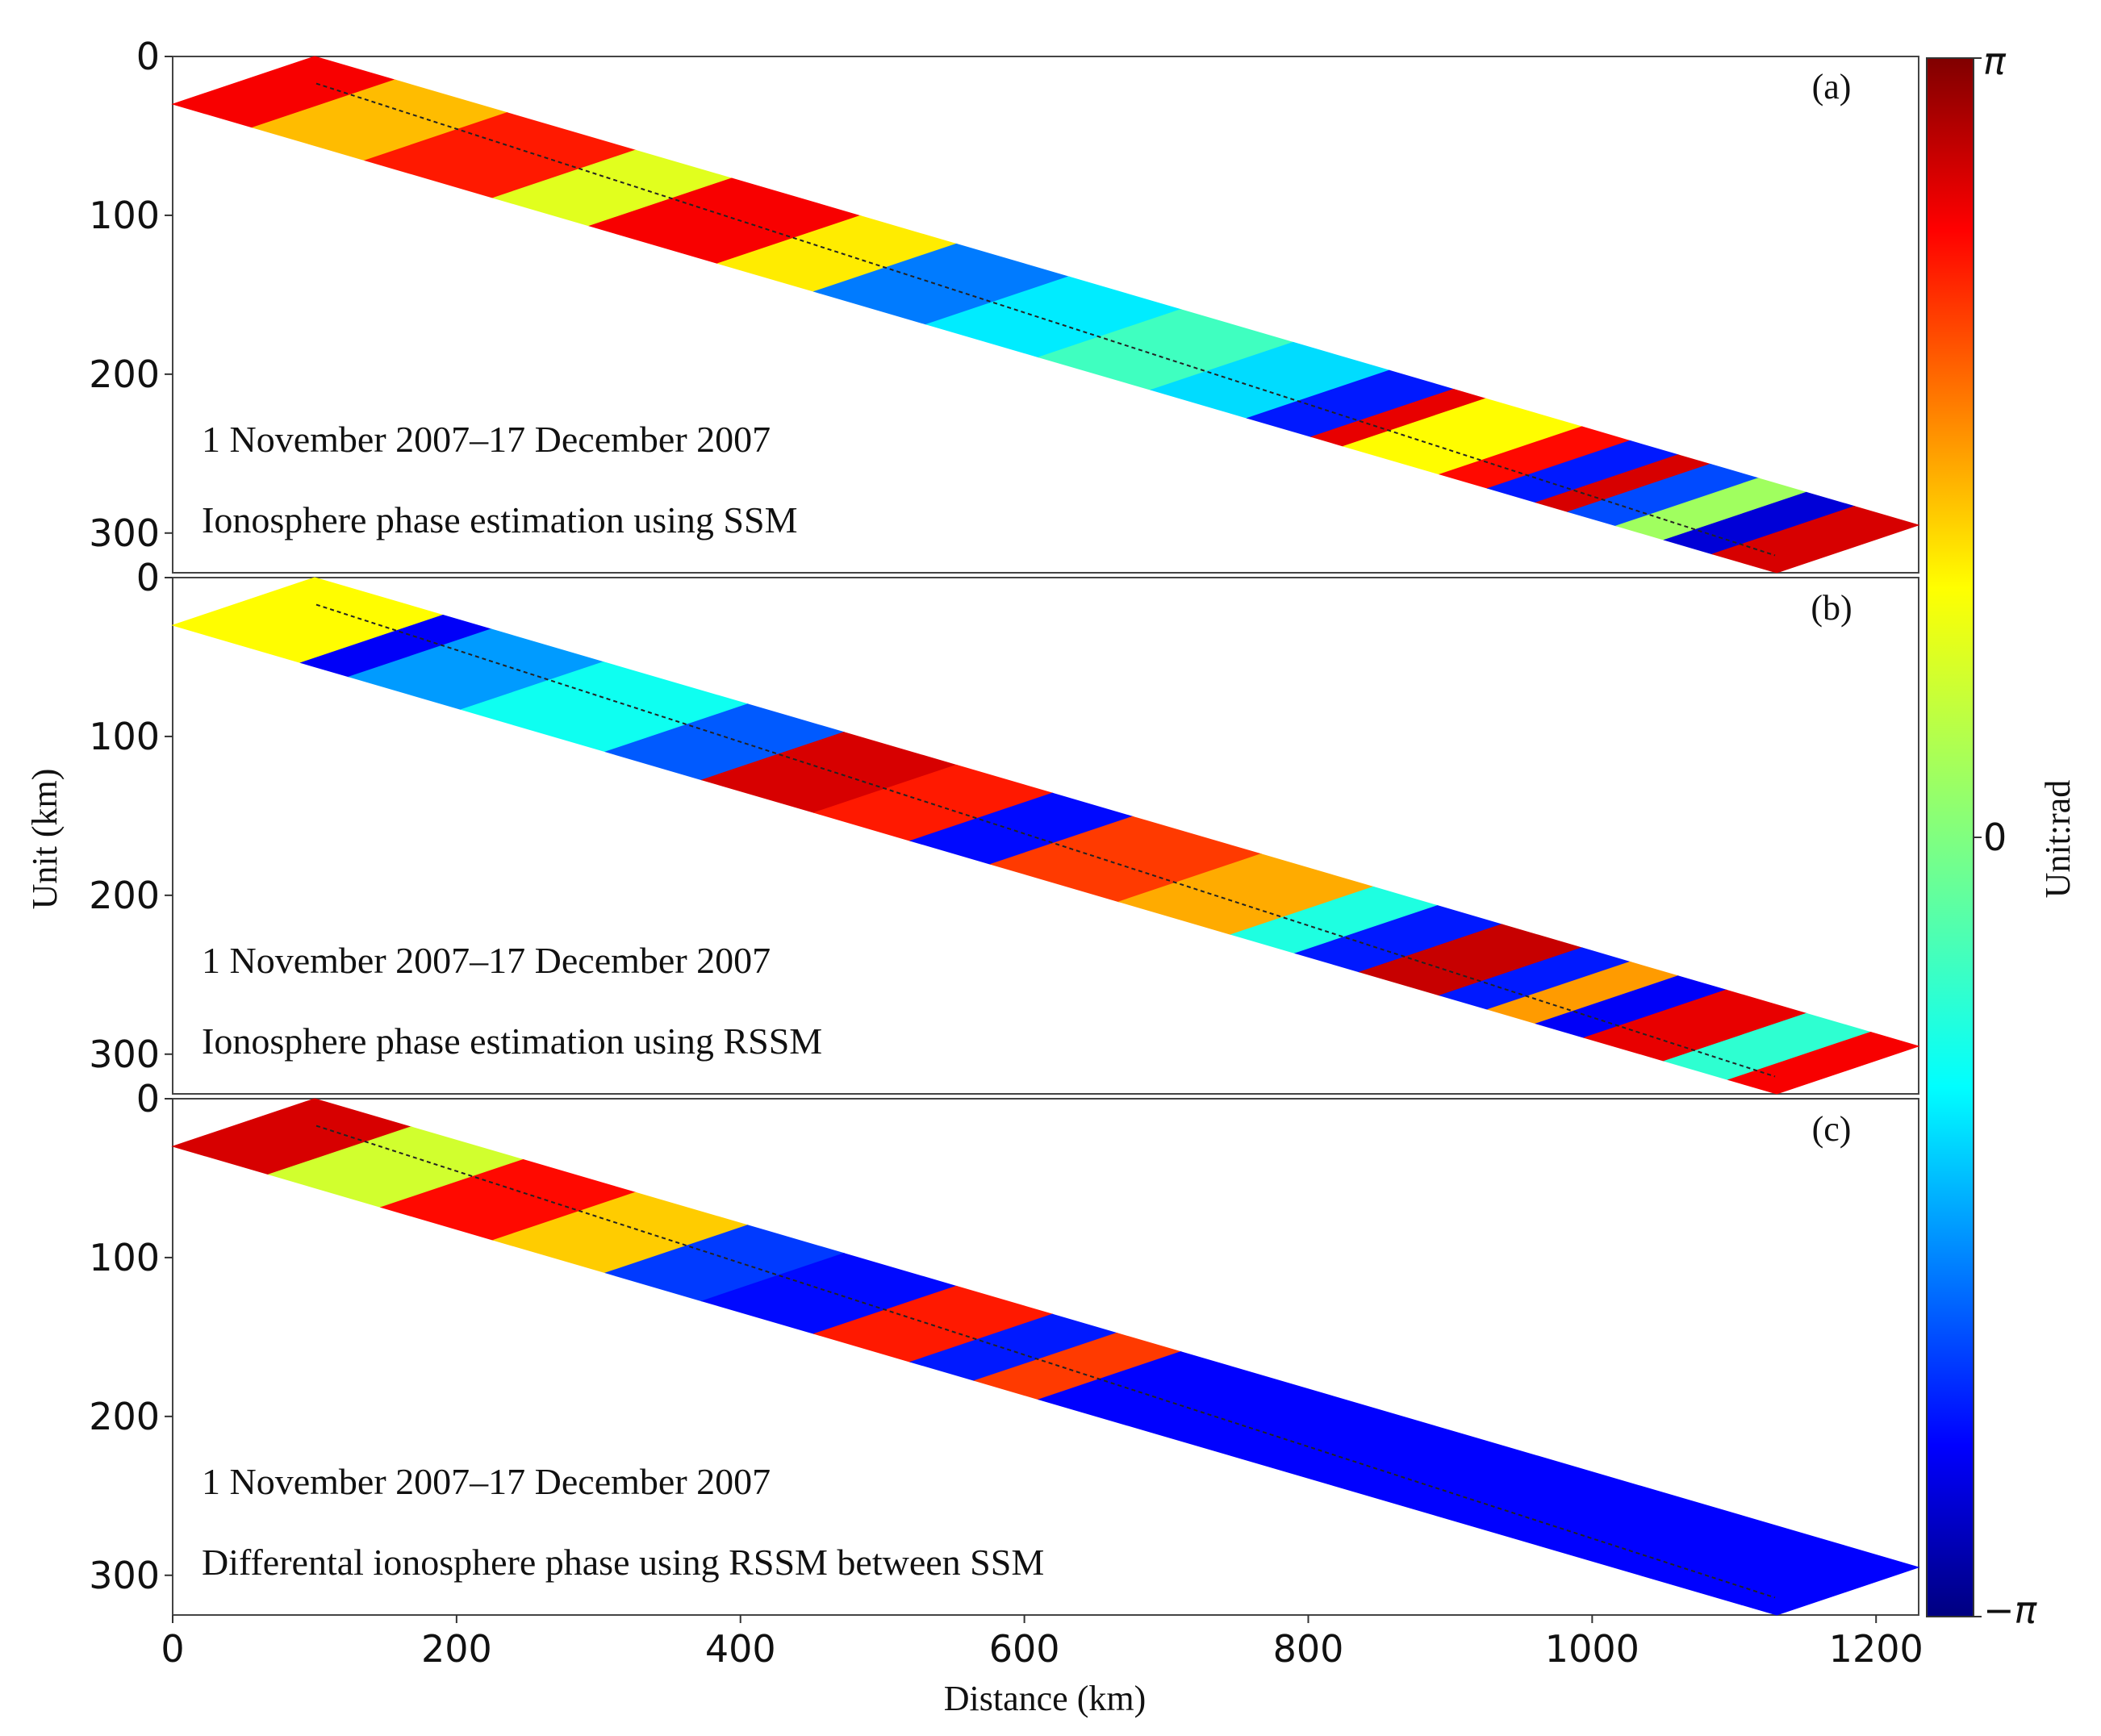 This screenshot has width=2101, height=1736. Describe the element at coordinates (1832, 1129) in the screenshot. I see `panel-tag: (c)` at that location.